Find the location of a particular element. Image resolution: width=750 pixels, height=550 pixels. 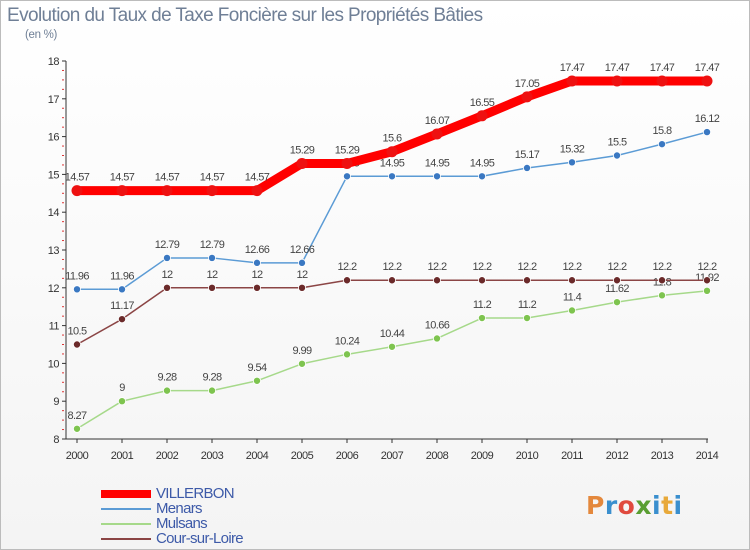

y-tick-label: 16 is located at coordinates (54, 138).